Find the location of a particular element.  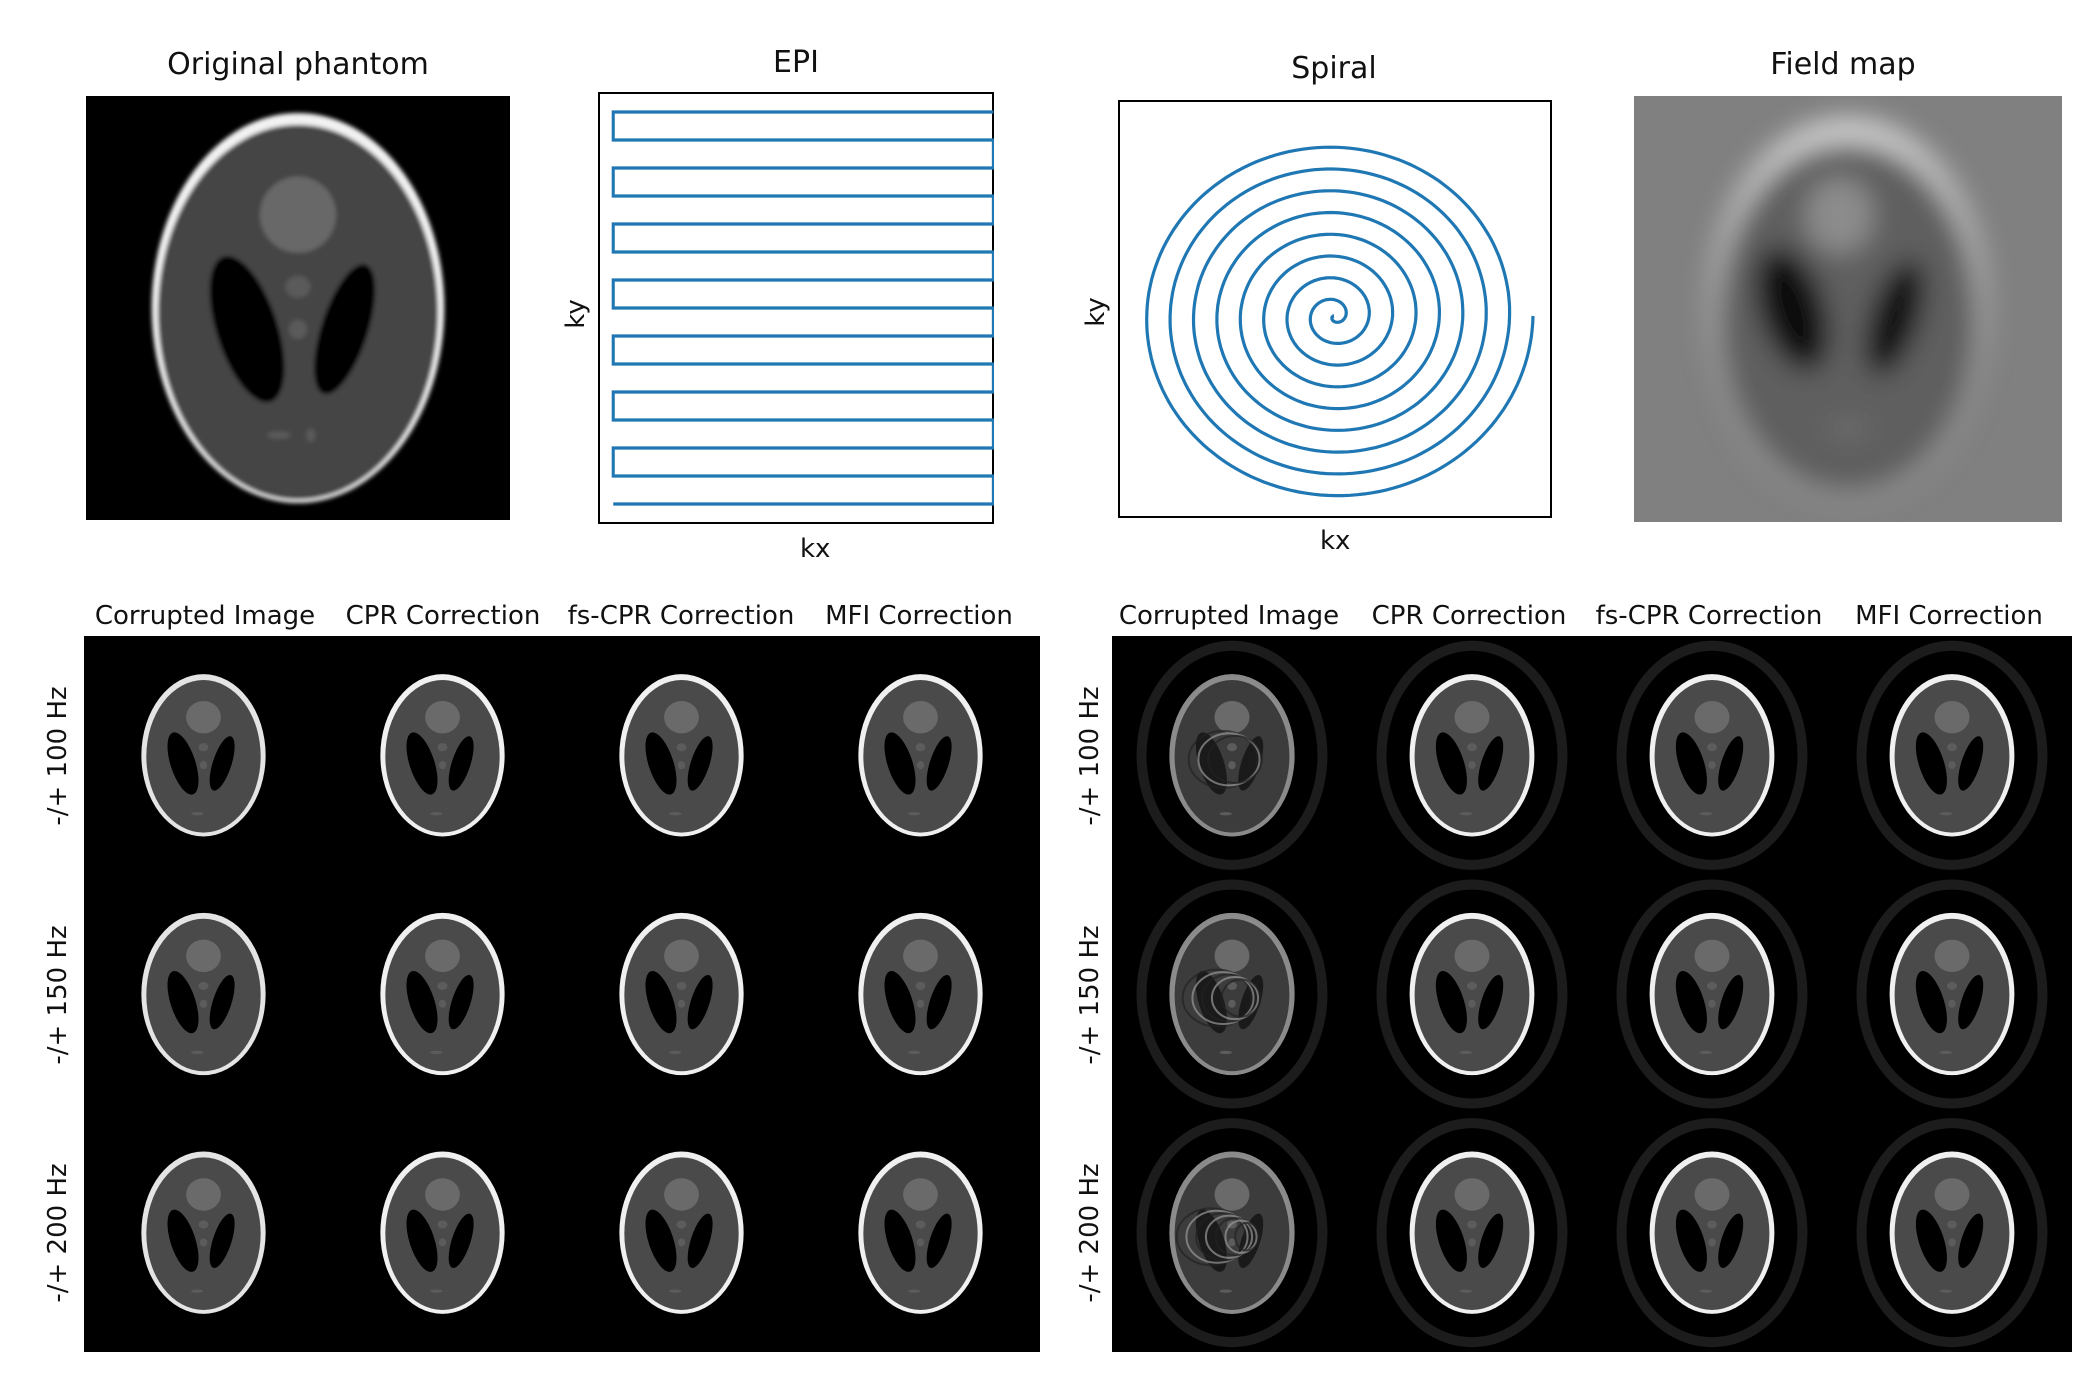

spiral-trajectory-plot is located at coordinates (1335, 309).